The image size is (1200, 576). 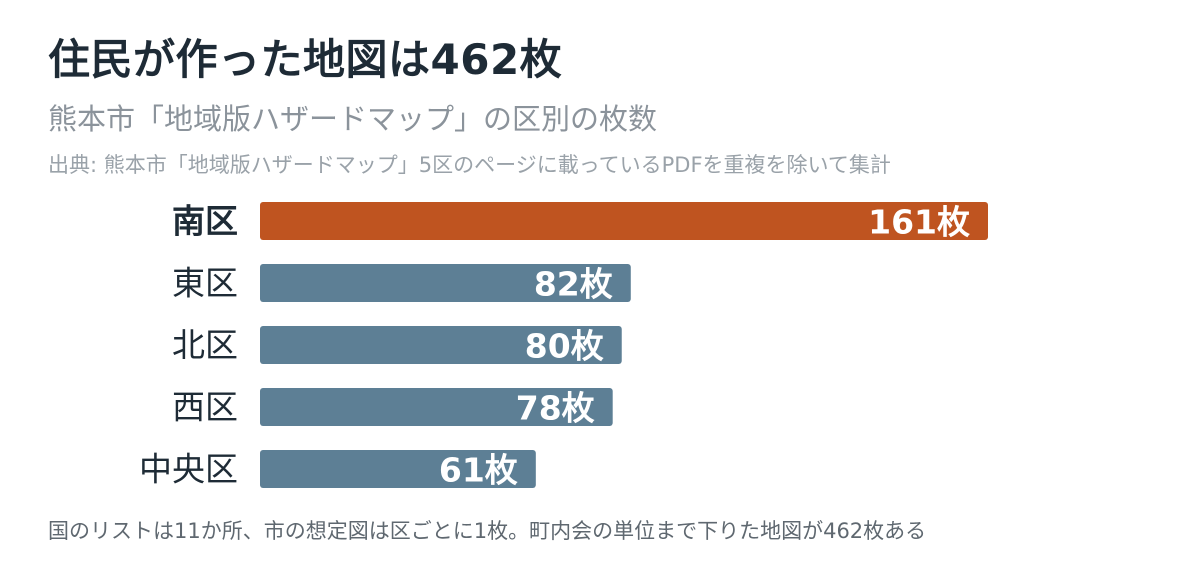 What do you see at coordinates (188, 469) in the screenshot?
I see `category-label: 中央区` at bounding box center [188, 469].